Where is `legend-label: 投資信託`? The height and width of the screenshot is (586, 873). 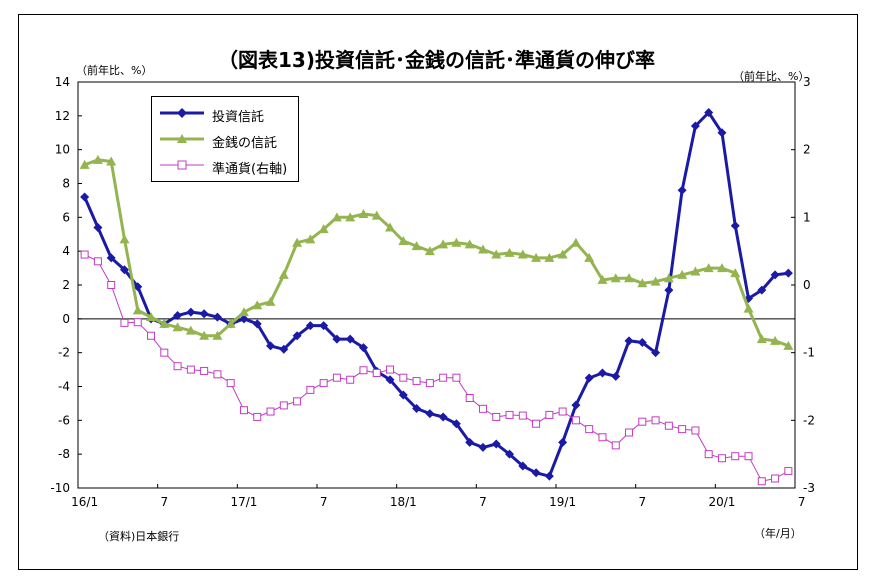 legend-label: 投資信託 is located at coordinates (238, 117).